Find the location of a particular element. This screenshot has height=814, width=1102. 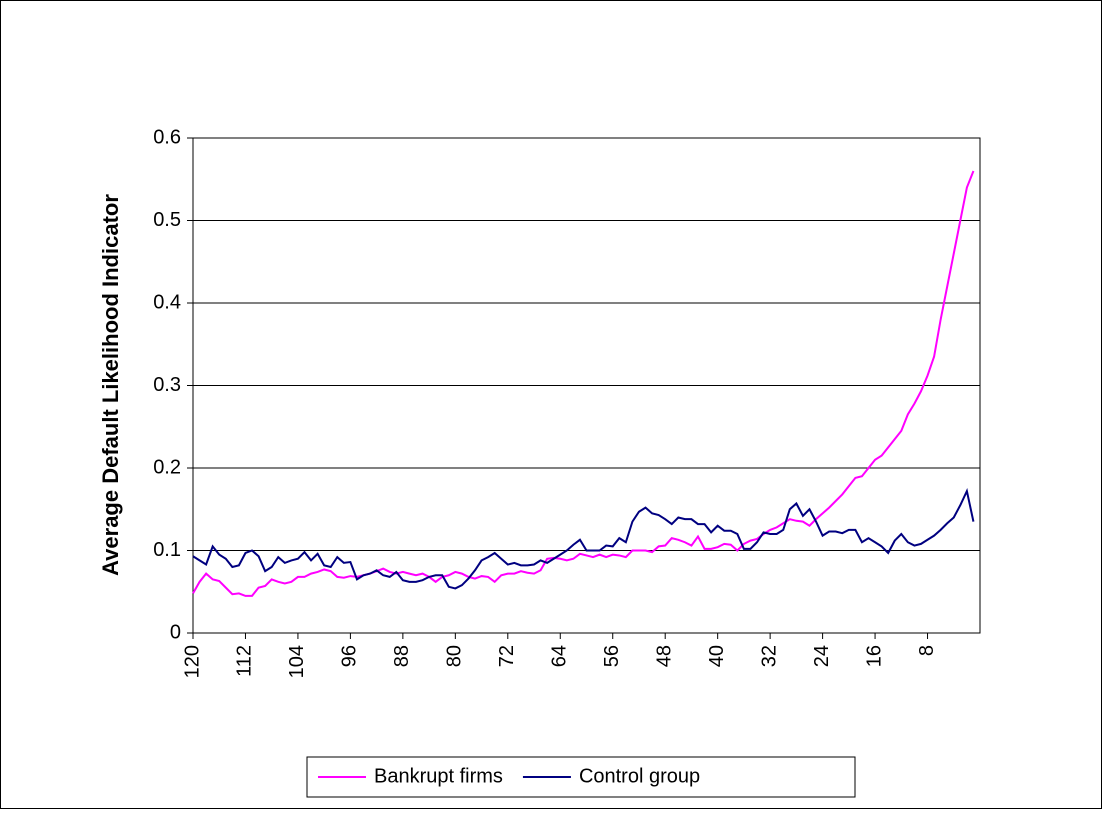

x-tick-label: 24 is located at coordinates (822, 656).